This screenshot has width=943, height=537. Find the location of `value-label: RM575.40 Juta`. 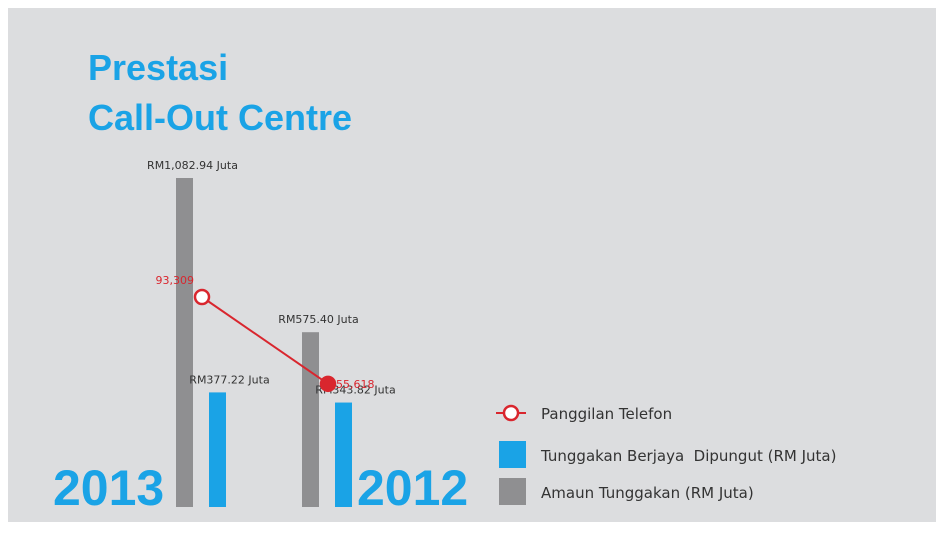

value-label: RM575.40 Juta is located at coordinates (318, 319).